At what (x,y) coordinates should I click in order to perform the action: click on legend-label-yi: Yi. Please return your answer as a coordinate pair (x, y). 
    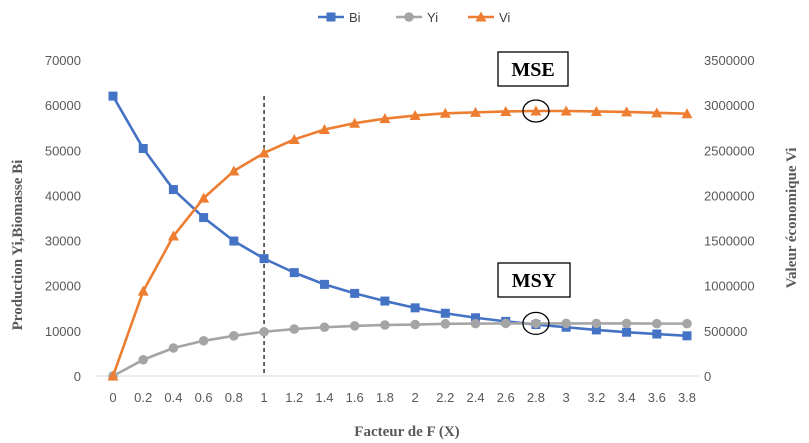
    Looking at the image, I should click on (432, 17).